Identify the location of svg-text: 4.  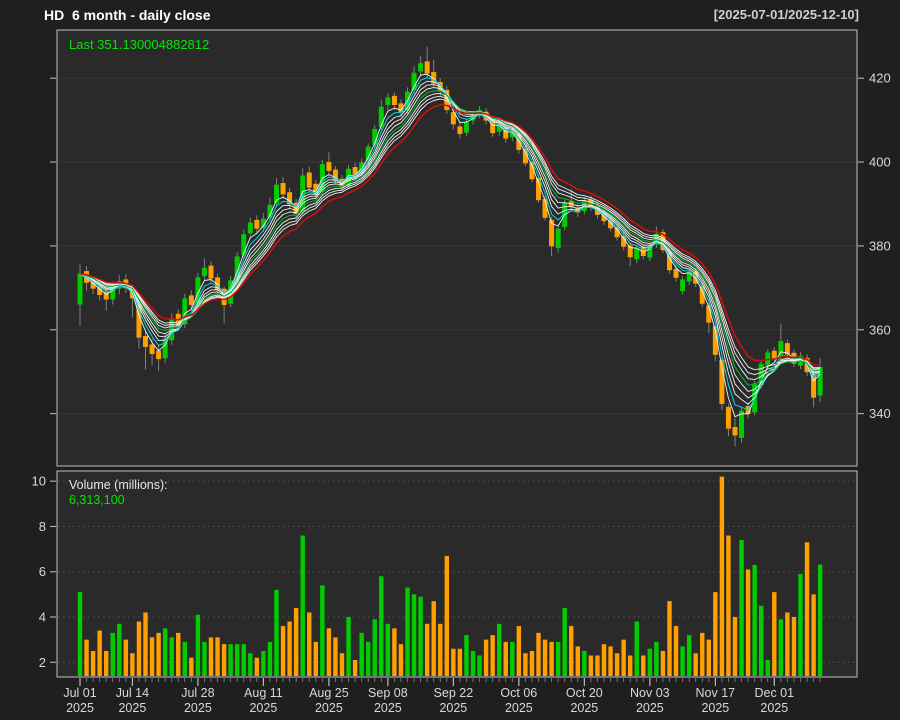
(42, 617).